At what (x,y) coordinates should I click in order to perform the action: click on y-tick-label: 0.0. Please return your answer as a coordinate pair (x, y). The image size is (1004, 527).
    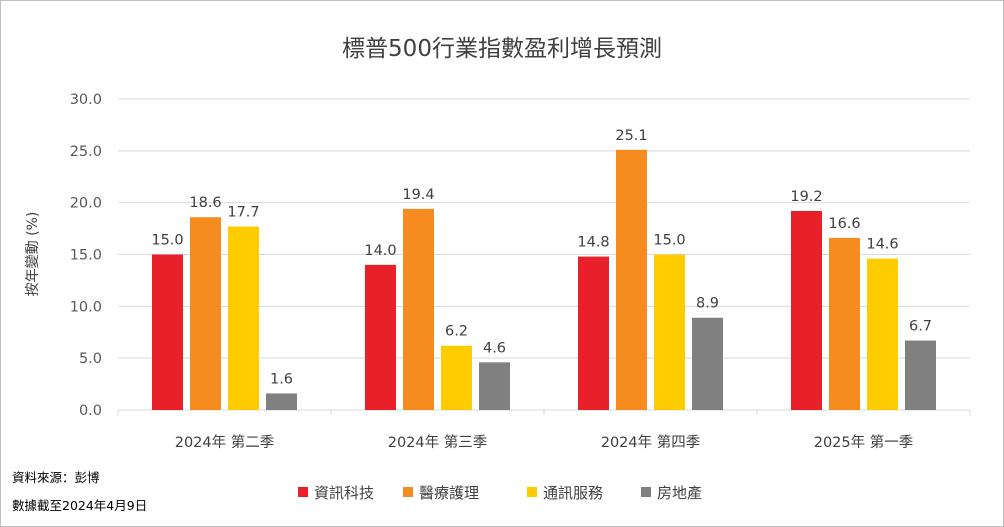
    Looking at the image, I should click on (90, 411).